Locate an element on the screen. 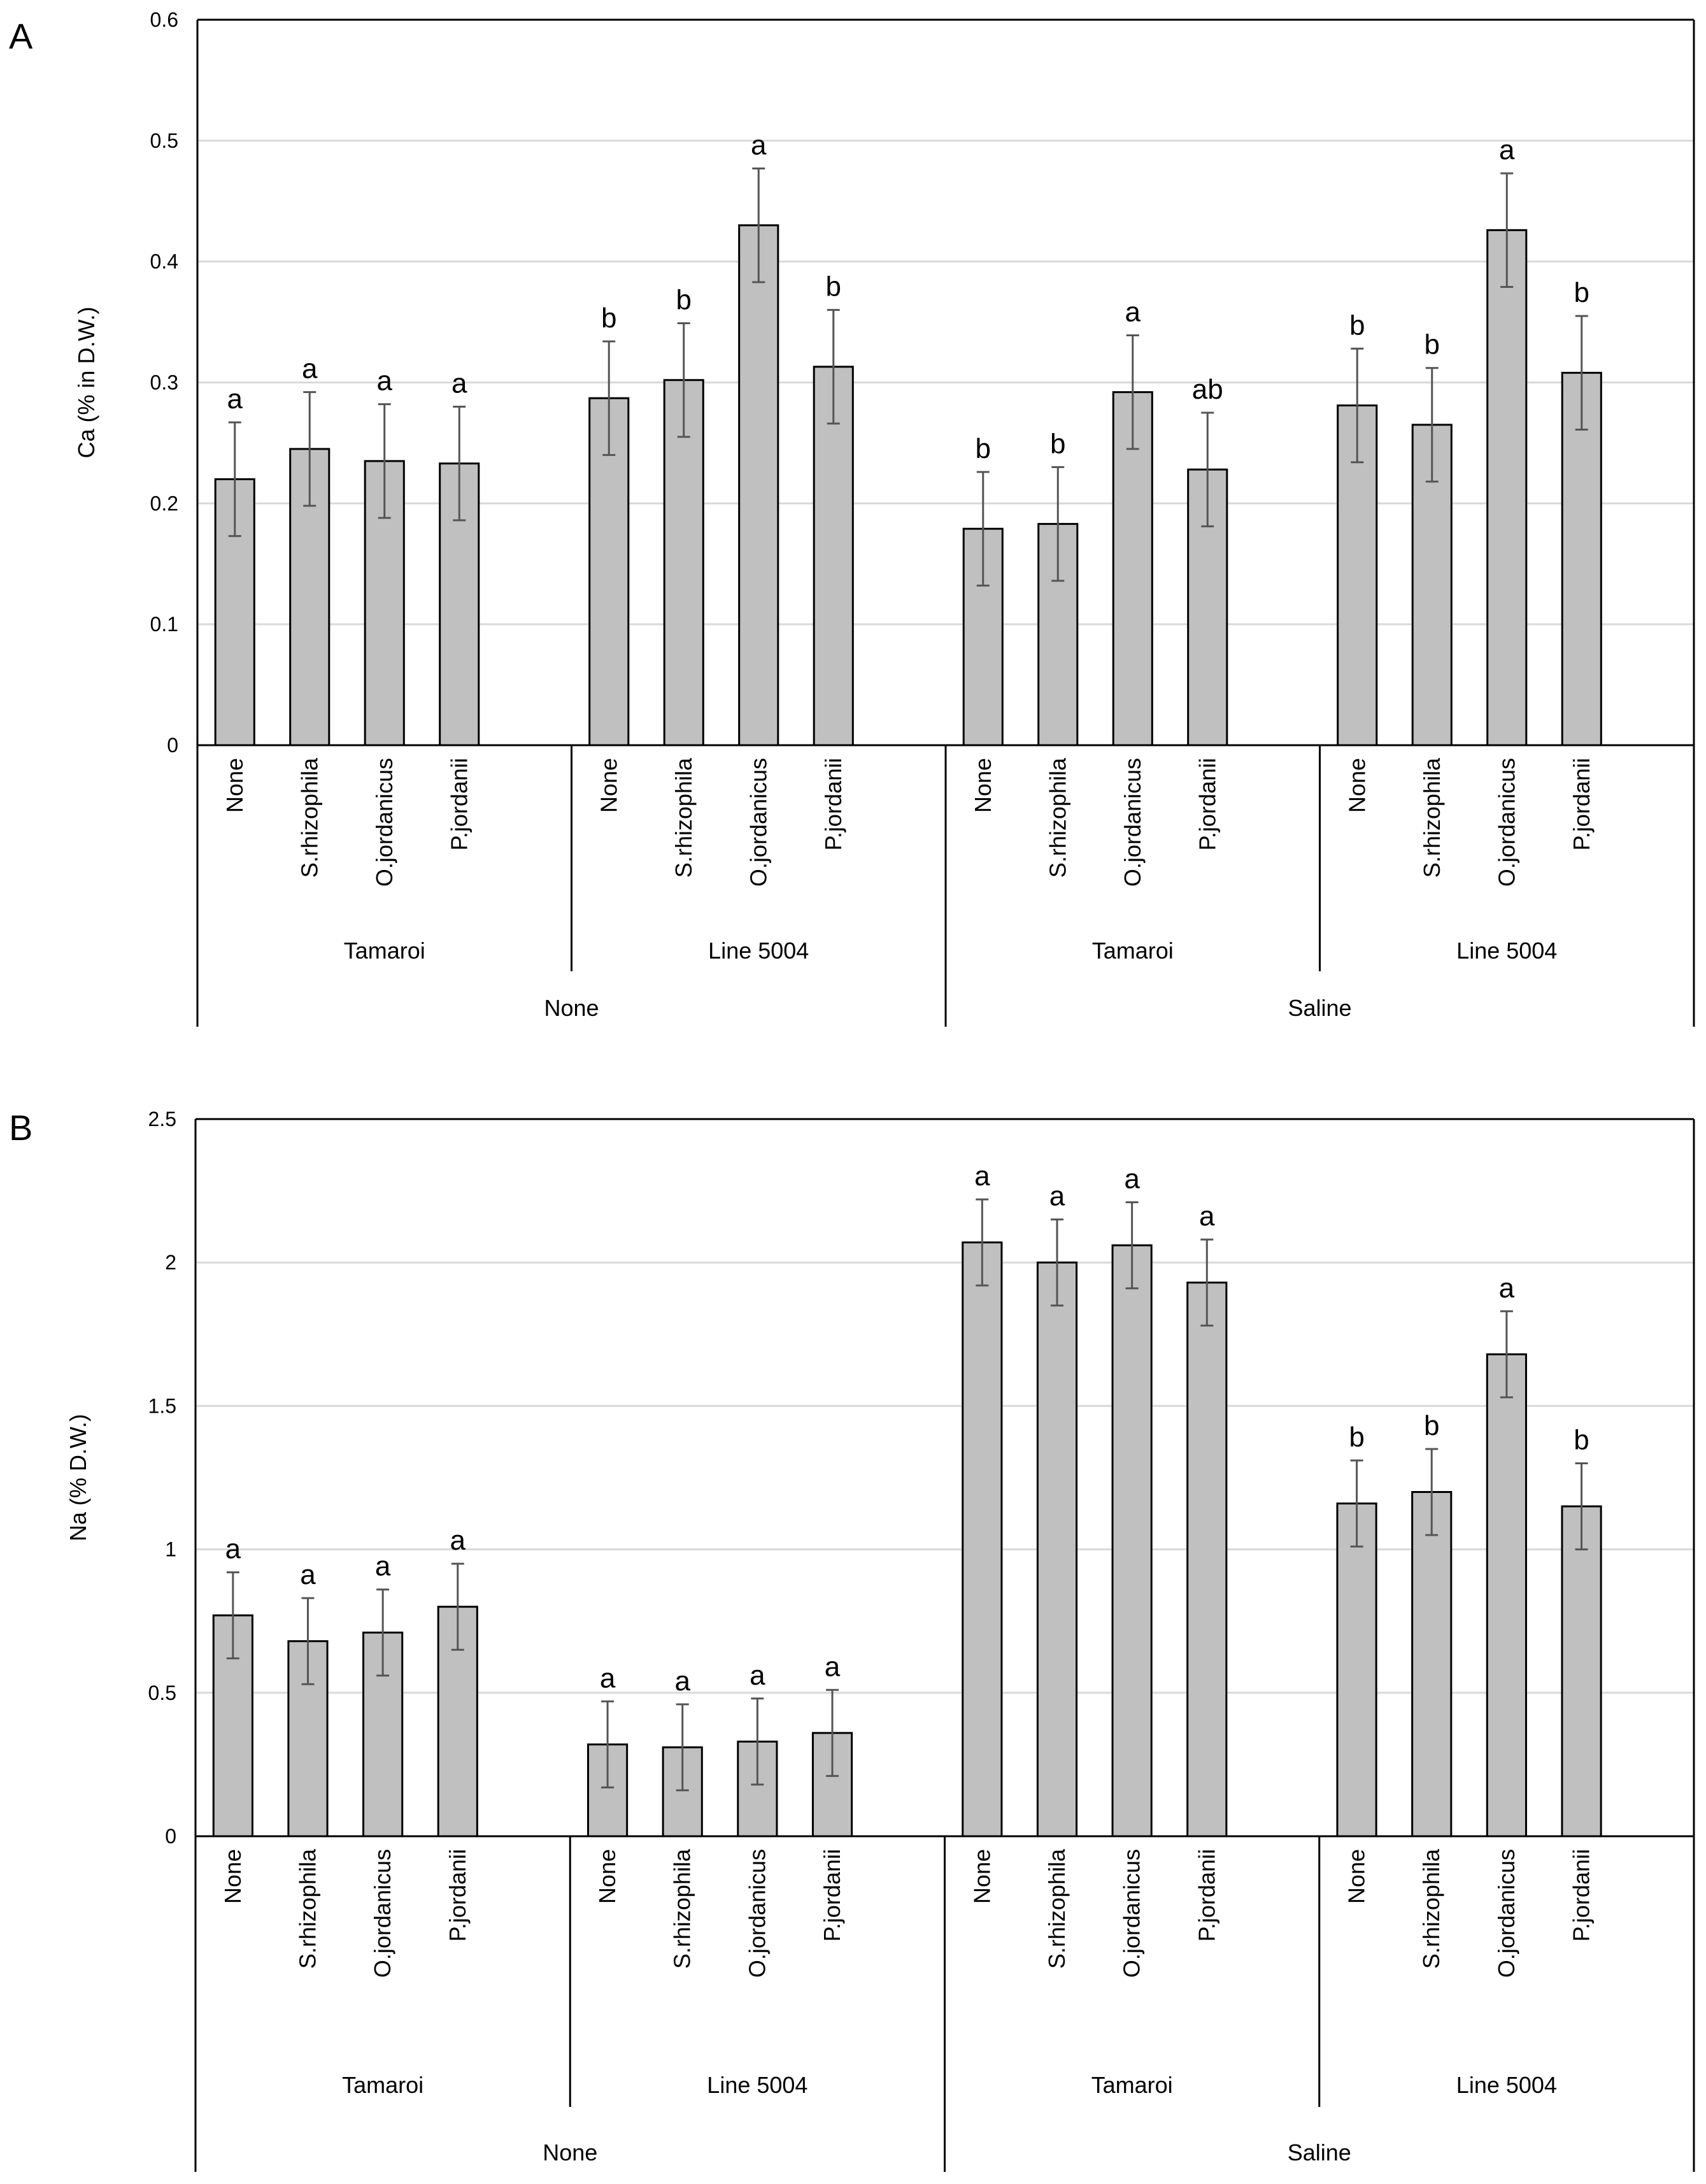 This screenshot has height=2184, width=1706. y-tick-label: 0.1 is located at coordinates (164, 624).